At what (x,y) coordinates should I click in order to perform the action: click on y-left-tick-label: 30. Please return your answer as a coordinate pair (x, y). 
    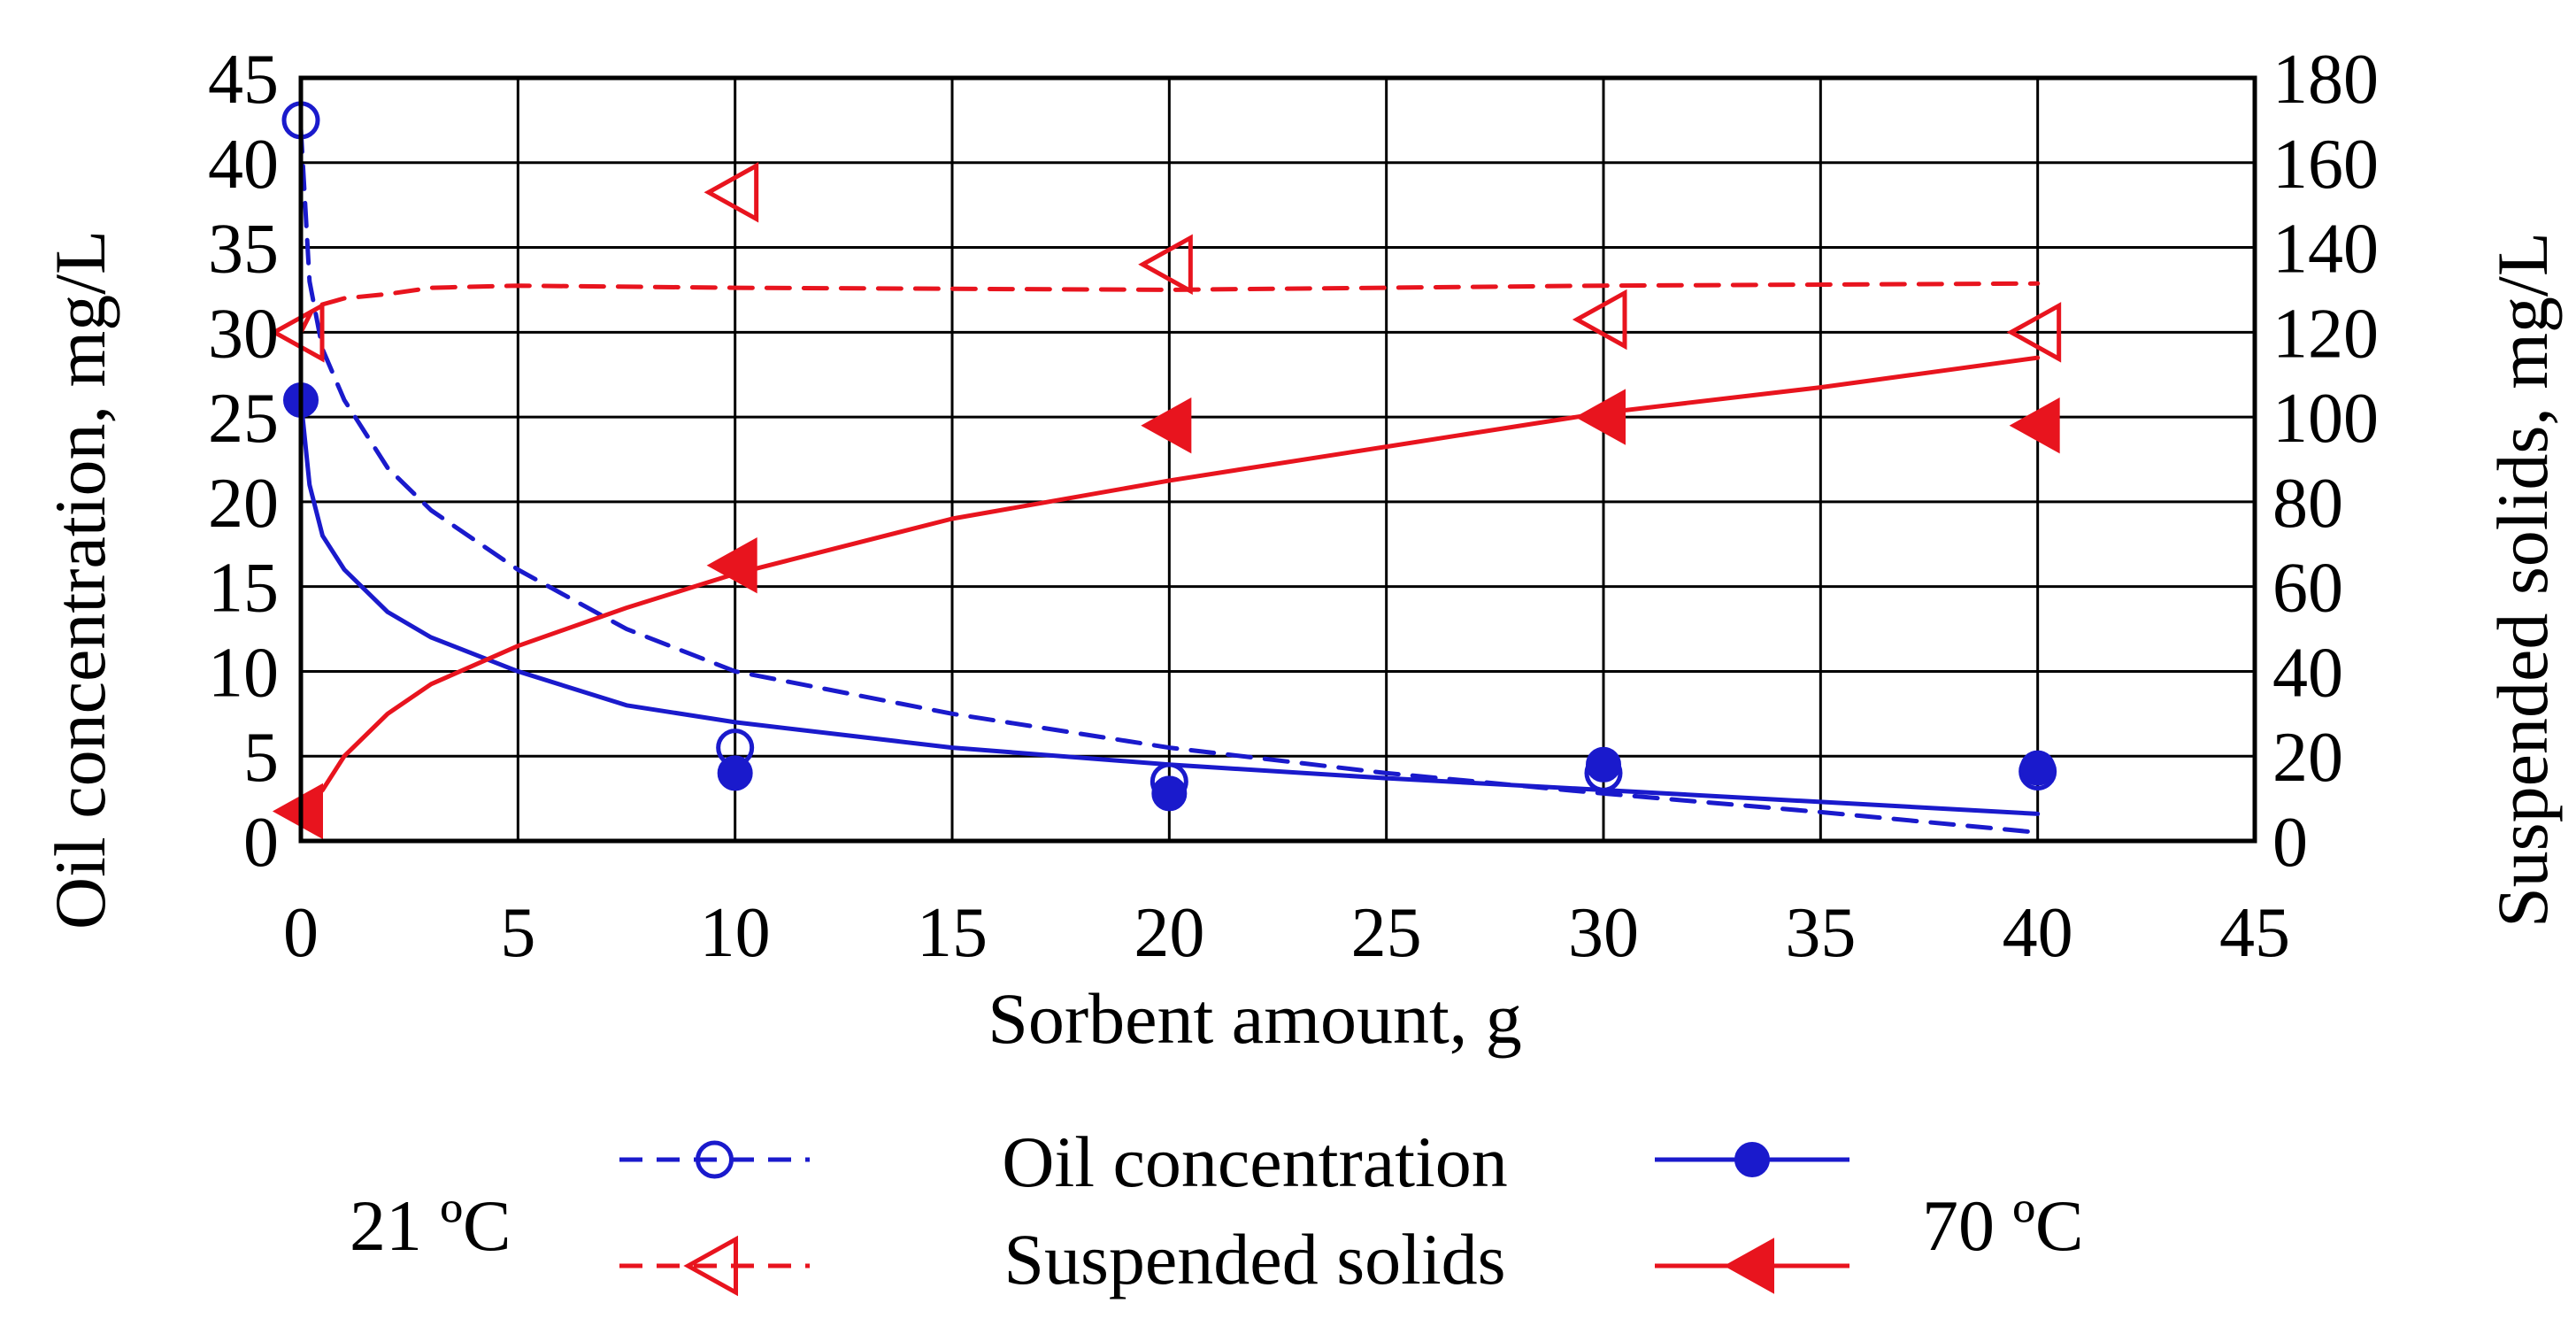
    Looking at the image, I should click on (243, 334).